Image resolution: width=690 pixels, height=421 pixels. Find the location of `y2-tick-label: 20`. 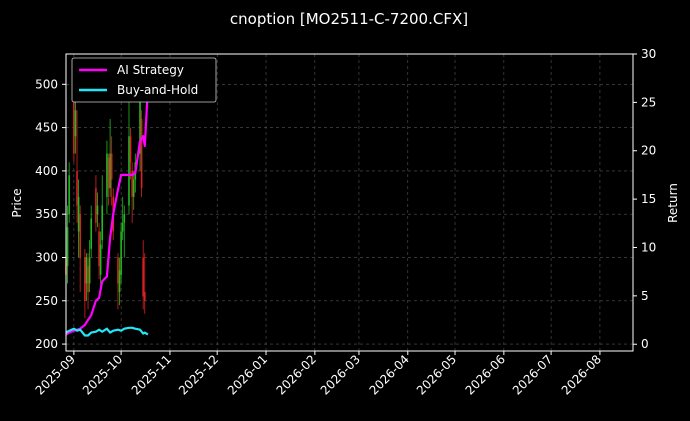

y2-tick-label: 20 is located at coordinates (648, 151).